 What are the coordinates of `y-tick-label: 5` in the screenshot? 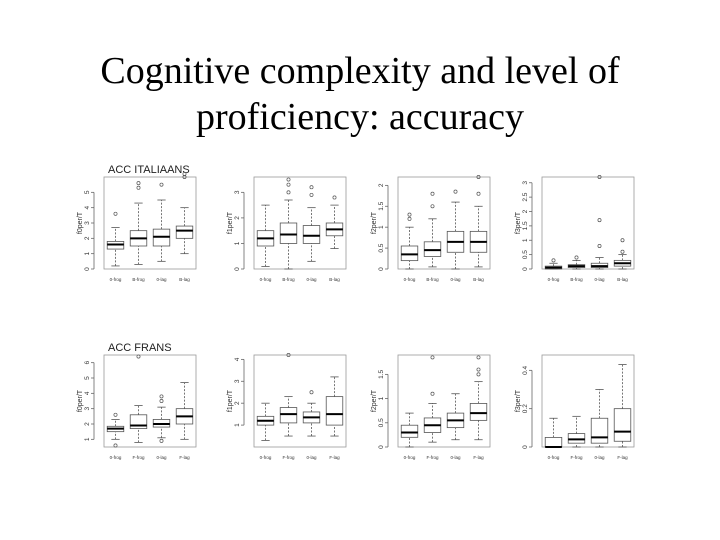 It's located at (87, 192).